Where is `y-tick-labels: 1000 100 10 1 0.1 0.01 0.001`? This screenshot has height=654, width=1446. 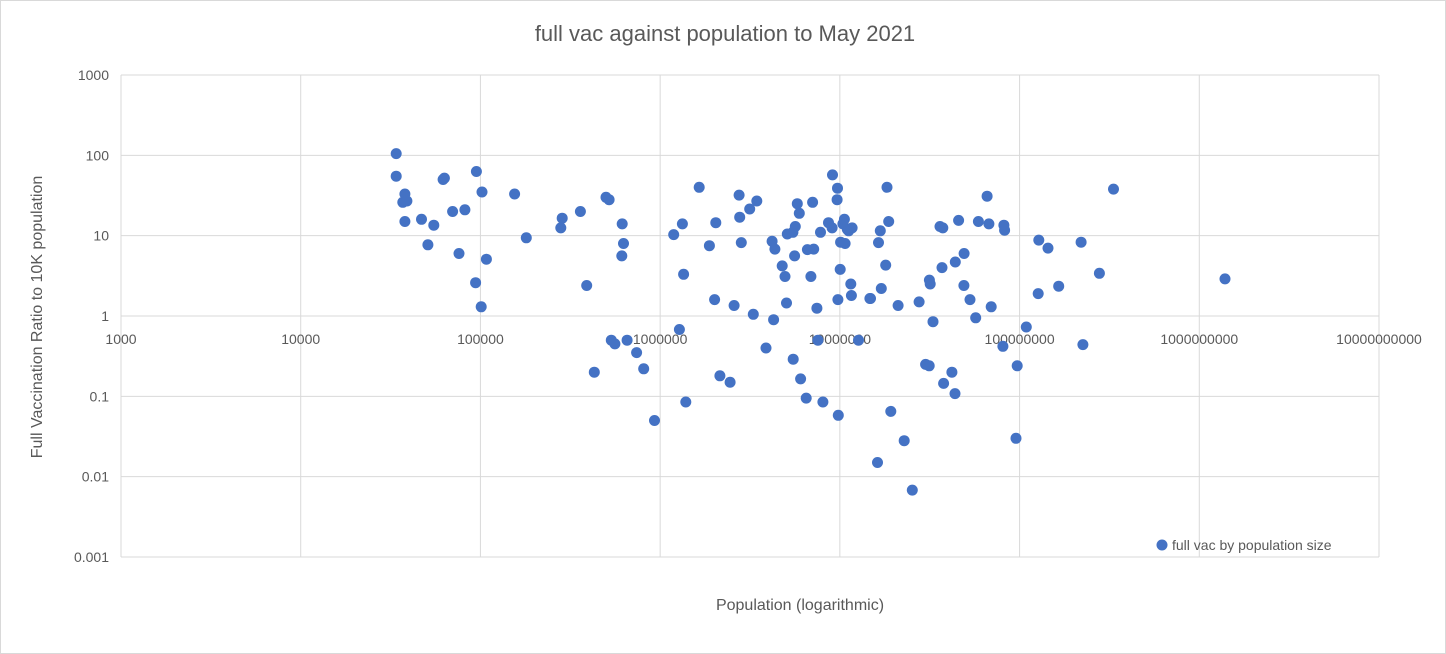
y-tick-labels: 1000 100 10 1 0.1 0.01 0.001 is located at coordinates (91, 316).